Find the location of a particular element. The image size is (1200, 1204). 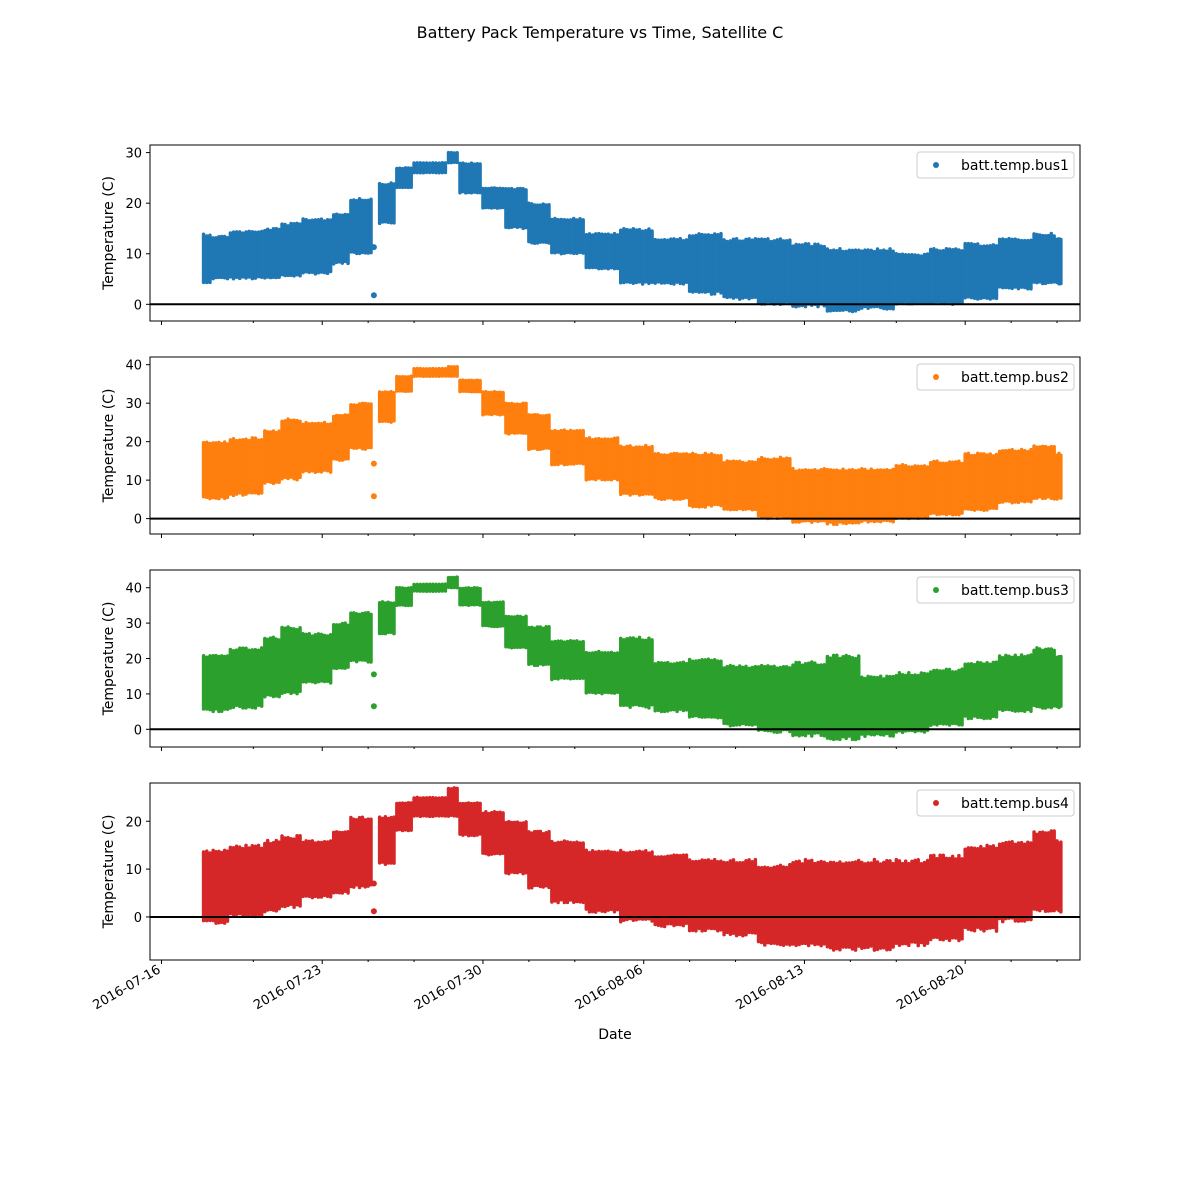

series-batt.temp.bus4 is located at coordinates (632, 869).